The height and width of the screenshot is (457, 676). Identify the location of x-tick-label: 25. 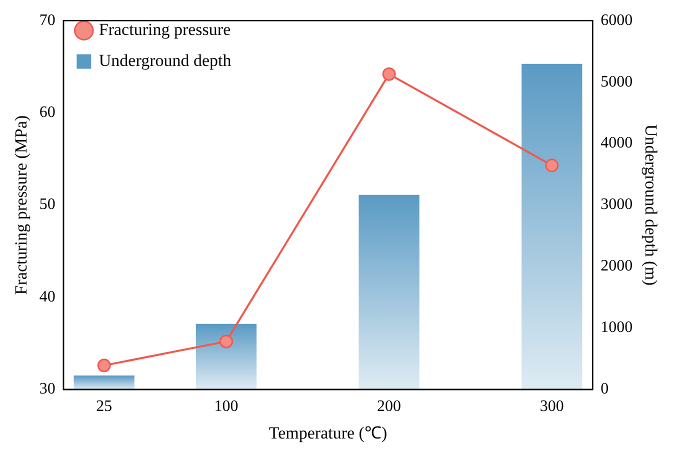
(104, 407).